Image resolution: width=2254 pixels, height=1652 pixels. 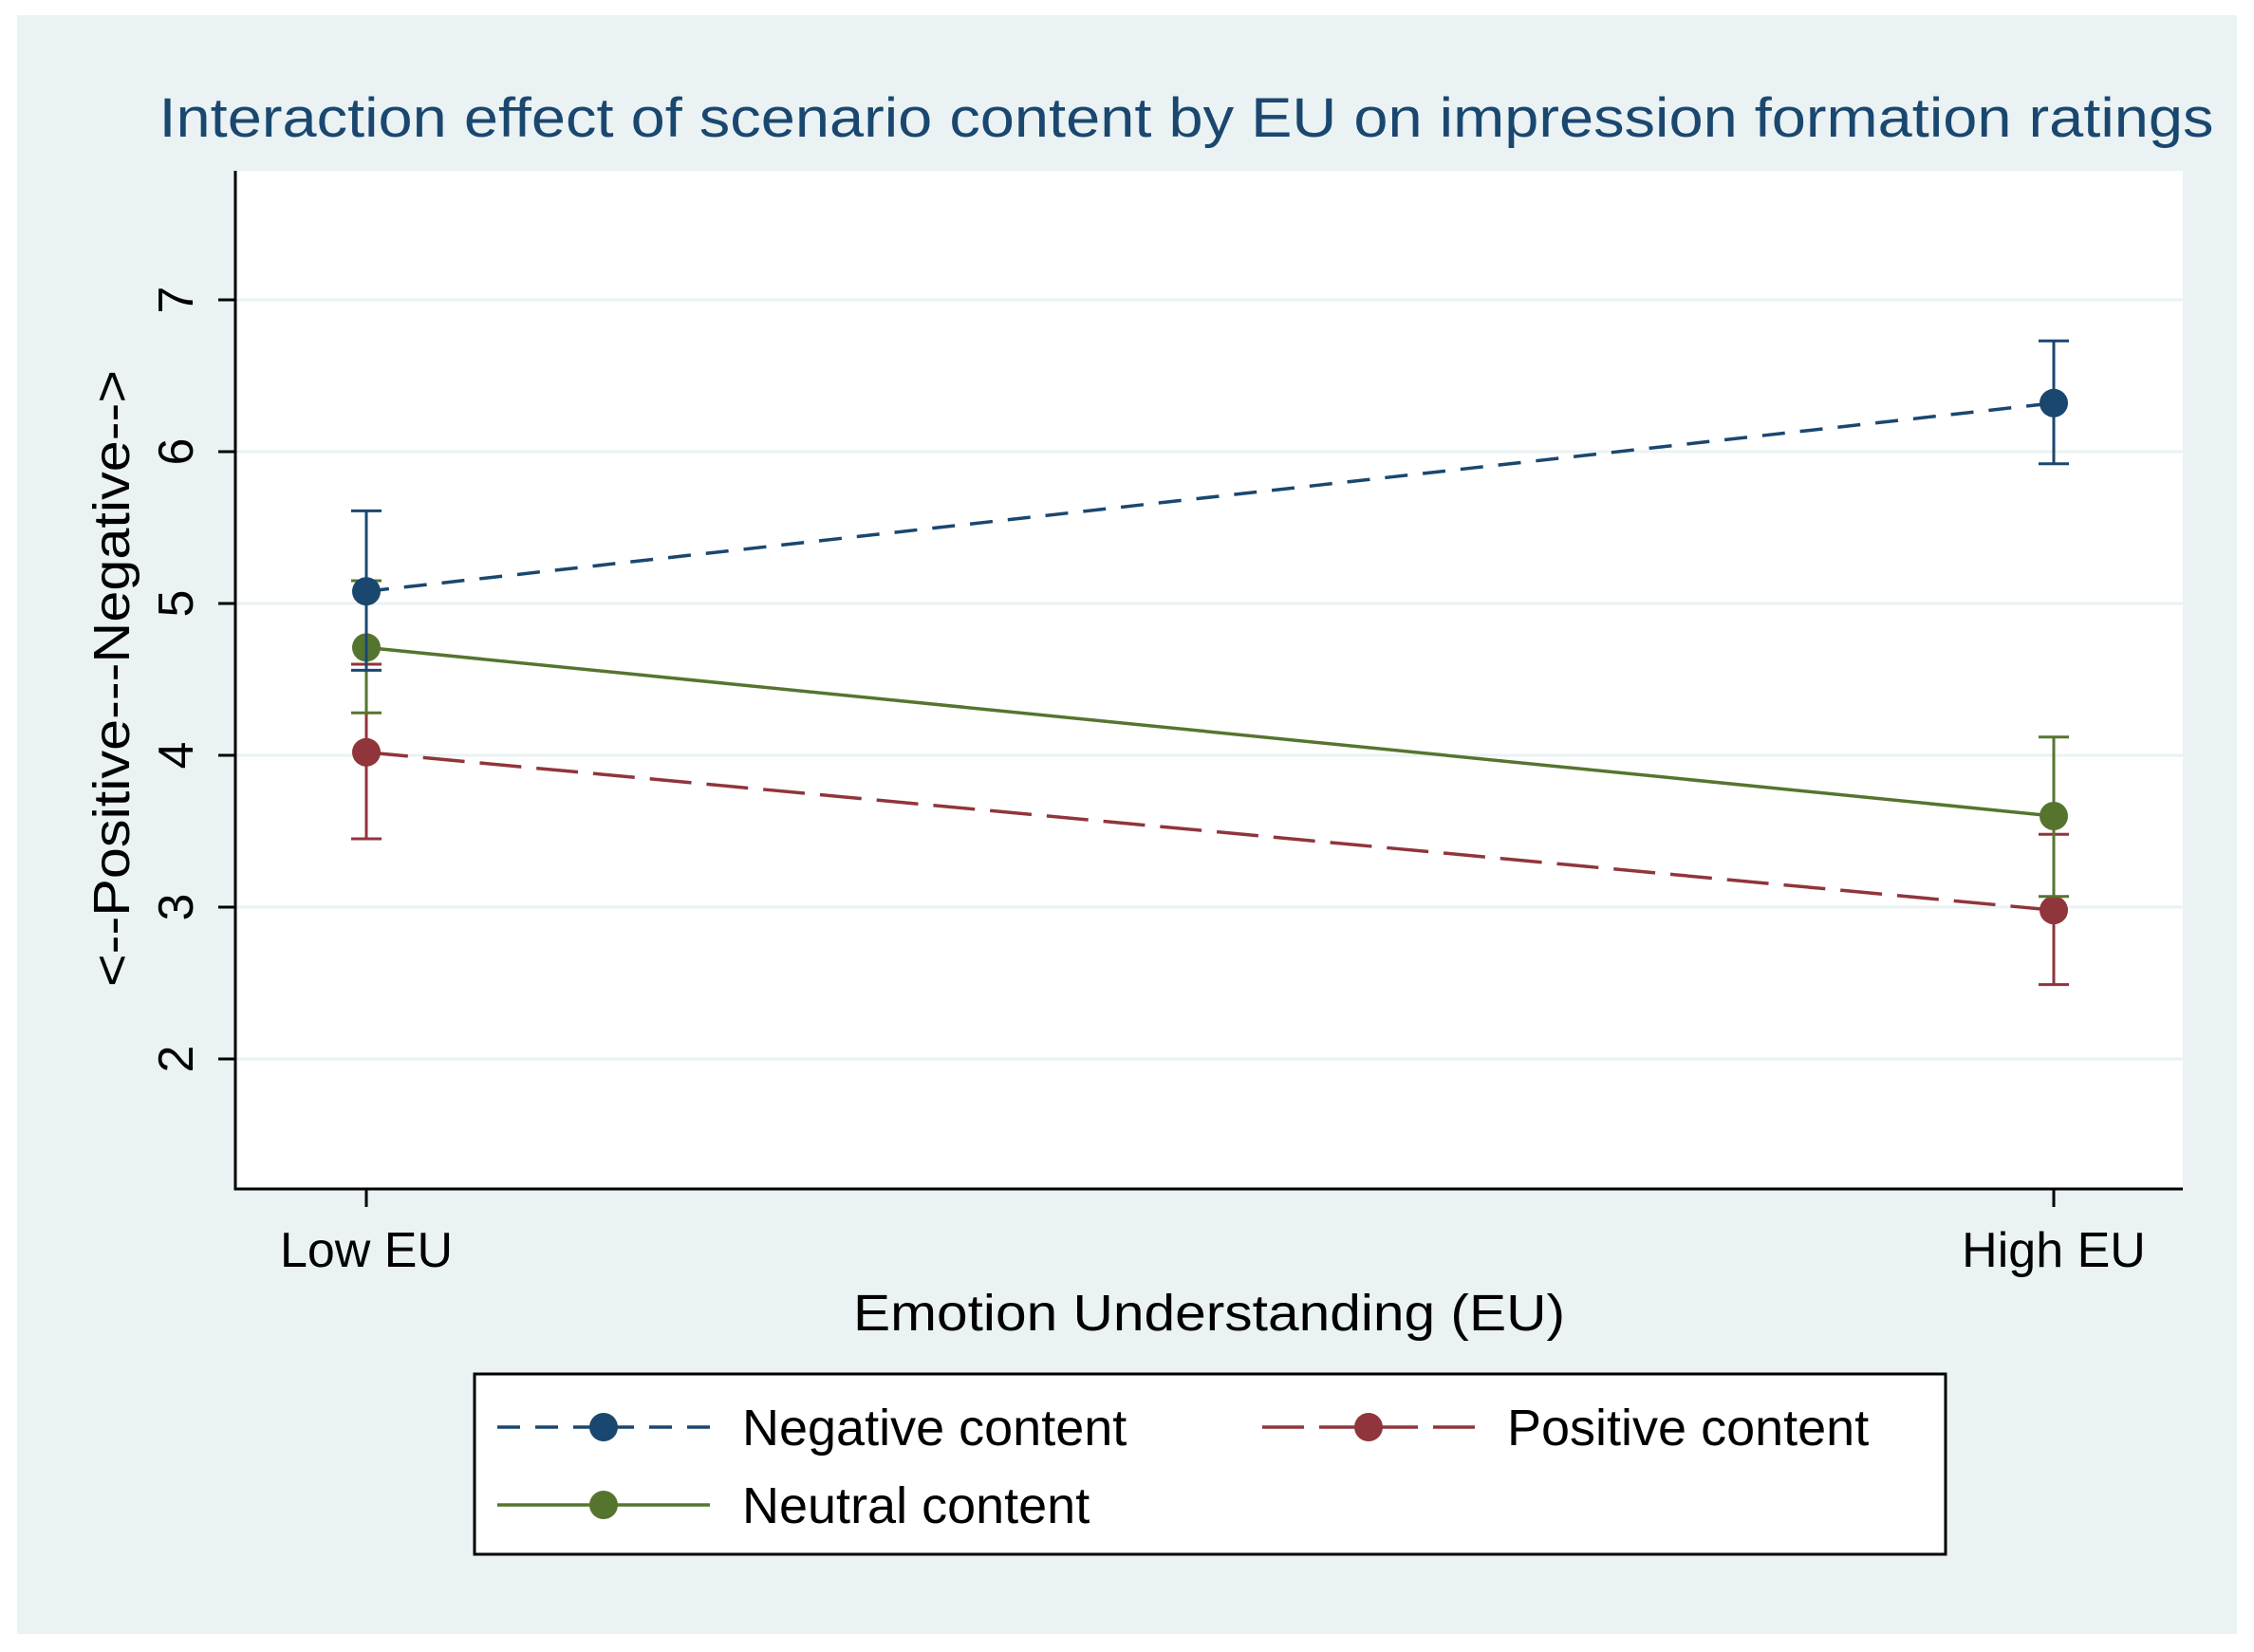 What do you see at coordinates (176, 452) in the screenshot?
I see `y-tick-label: 6` at bounding box center [176, 452].